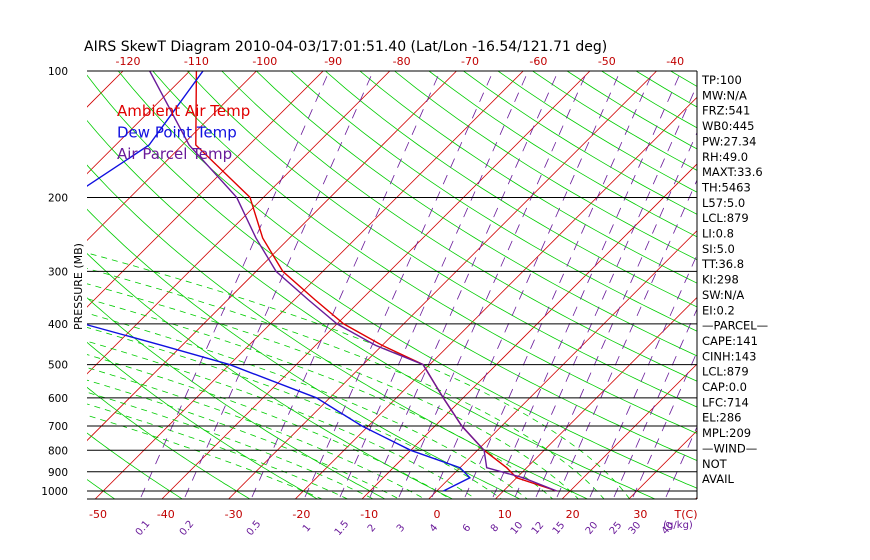 This screenshot has width=870, height=560. What do you see at coordinates (402, 61) in the screenshot?
I see `top-temperature-tick-label: -80` at bounding box center [402, 61].